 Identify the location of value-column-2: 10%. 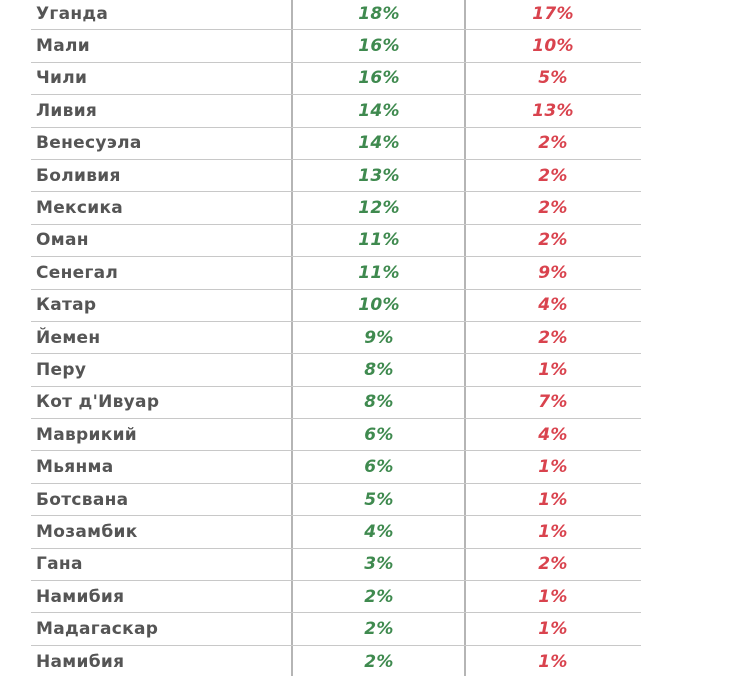
(553, 46).